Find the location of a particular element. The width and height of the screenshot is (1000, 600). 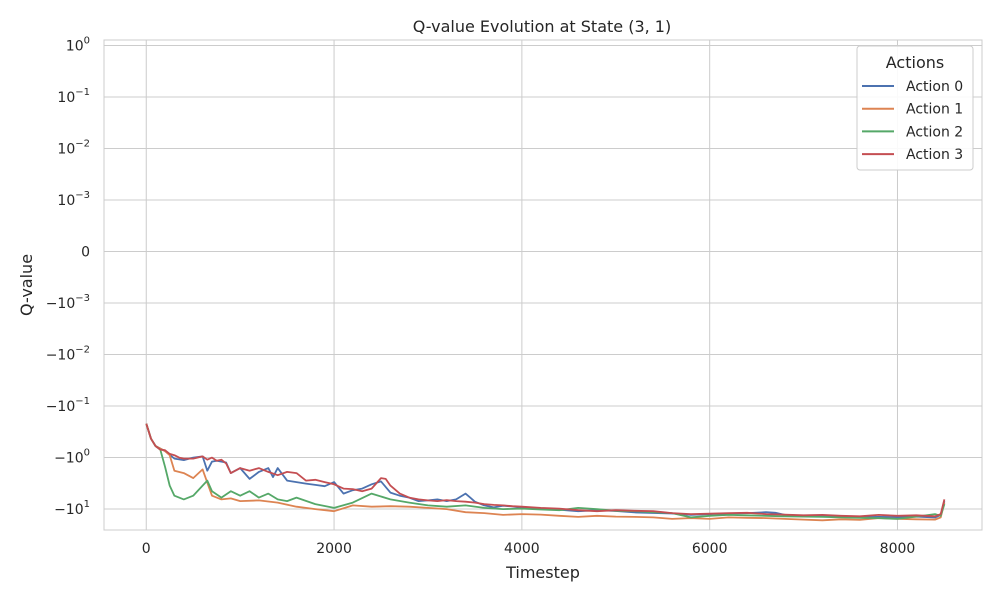

x-tick-label: 6000 is located at coordinates (710, 549).